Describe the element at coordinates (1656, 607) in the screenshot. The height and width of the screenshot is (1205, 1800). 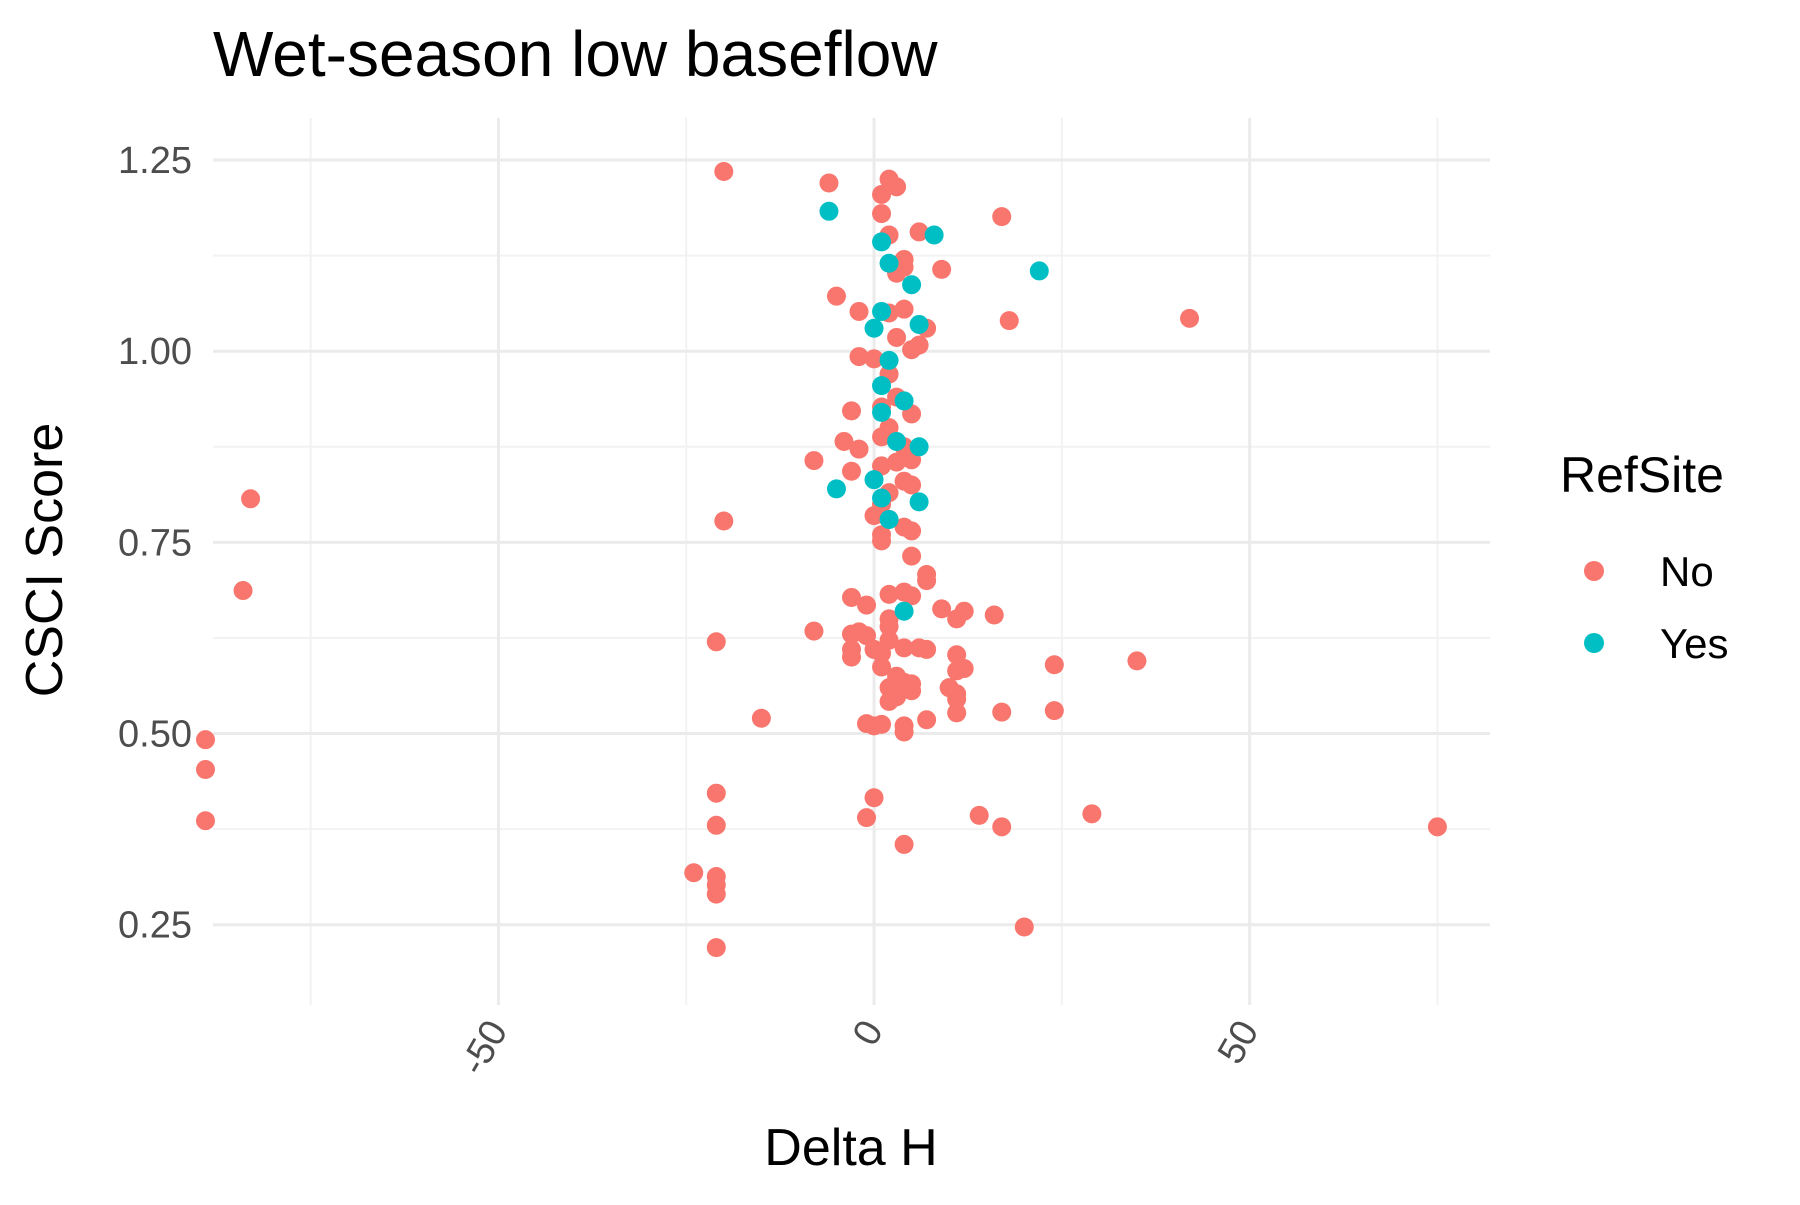
I see `legend-entries: No Yes` at that location.